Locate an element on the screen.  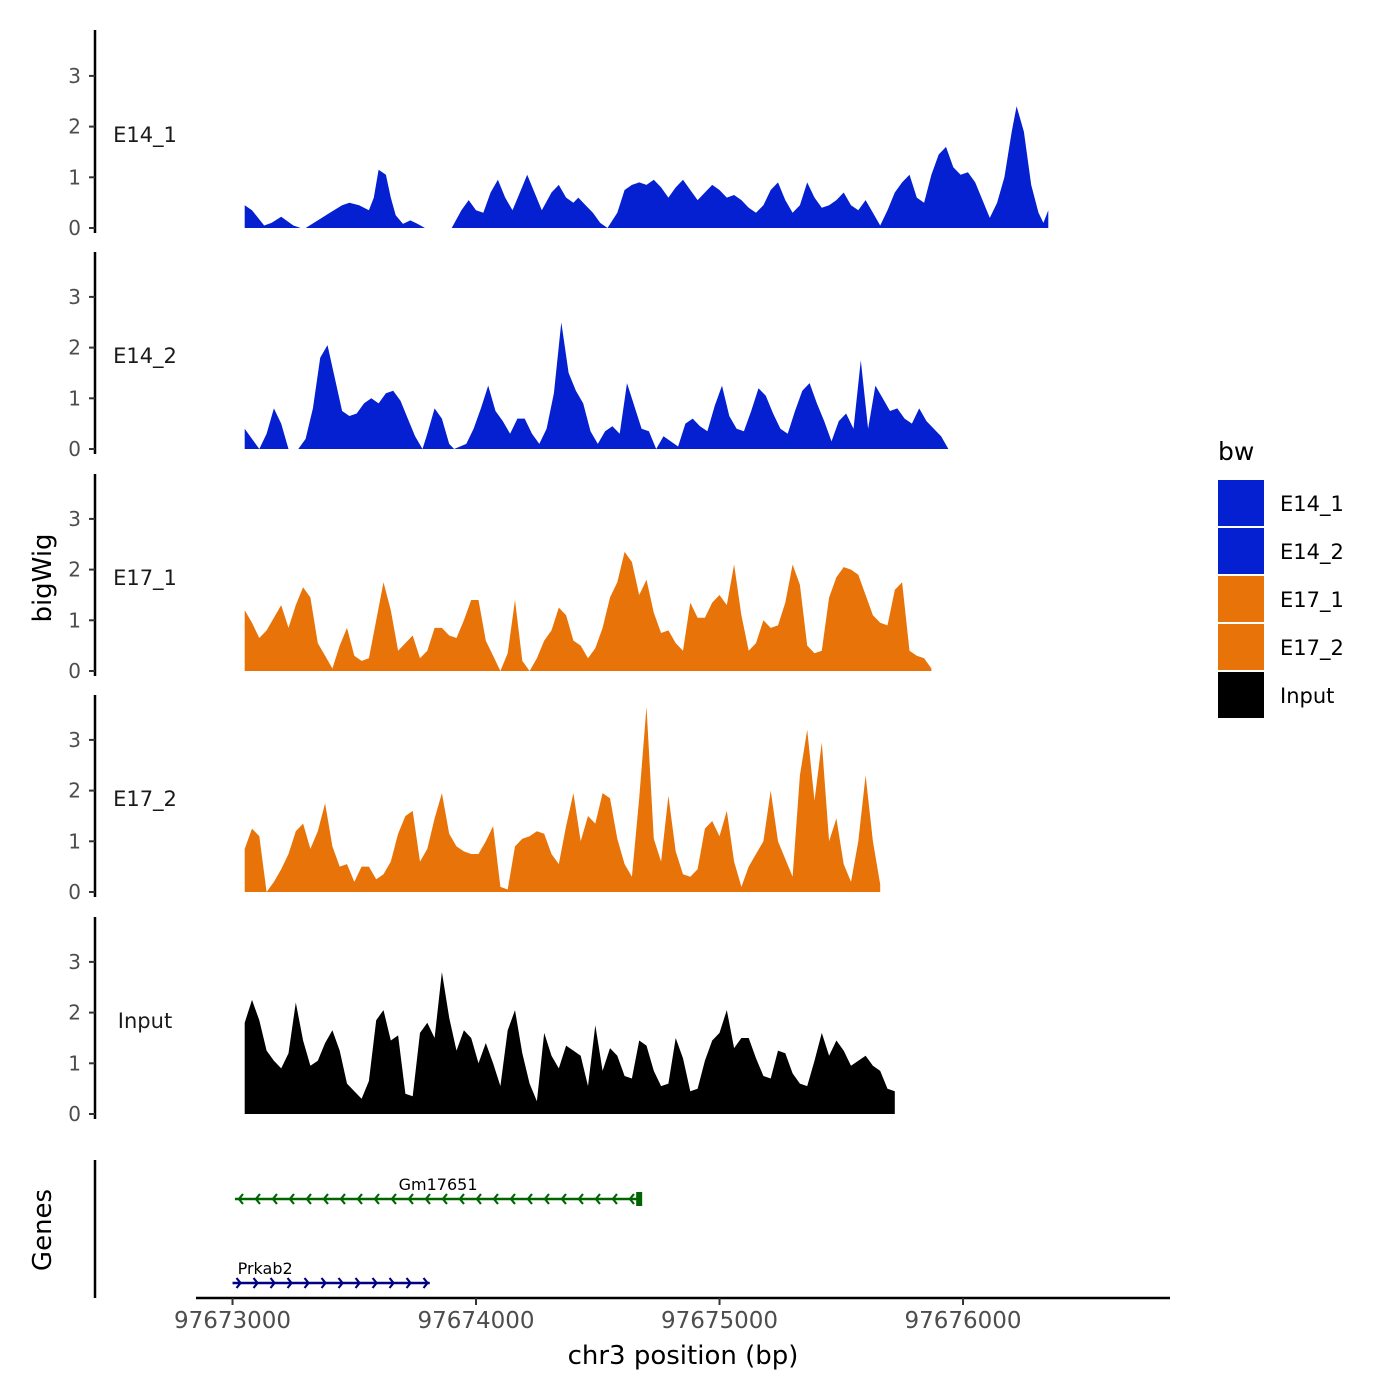
area-Input is located at coordinates (569, 1043).